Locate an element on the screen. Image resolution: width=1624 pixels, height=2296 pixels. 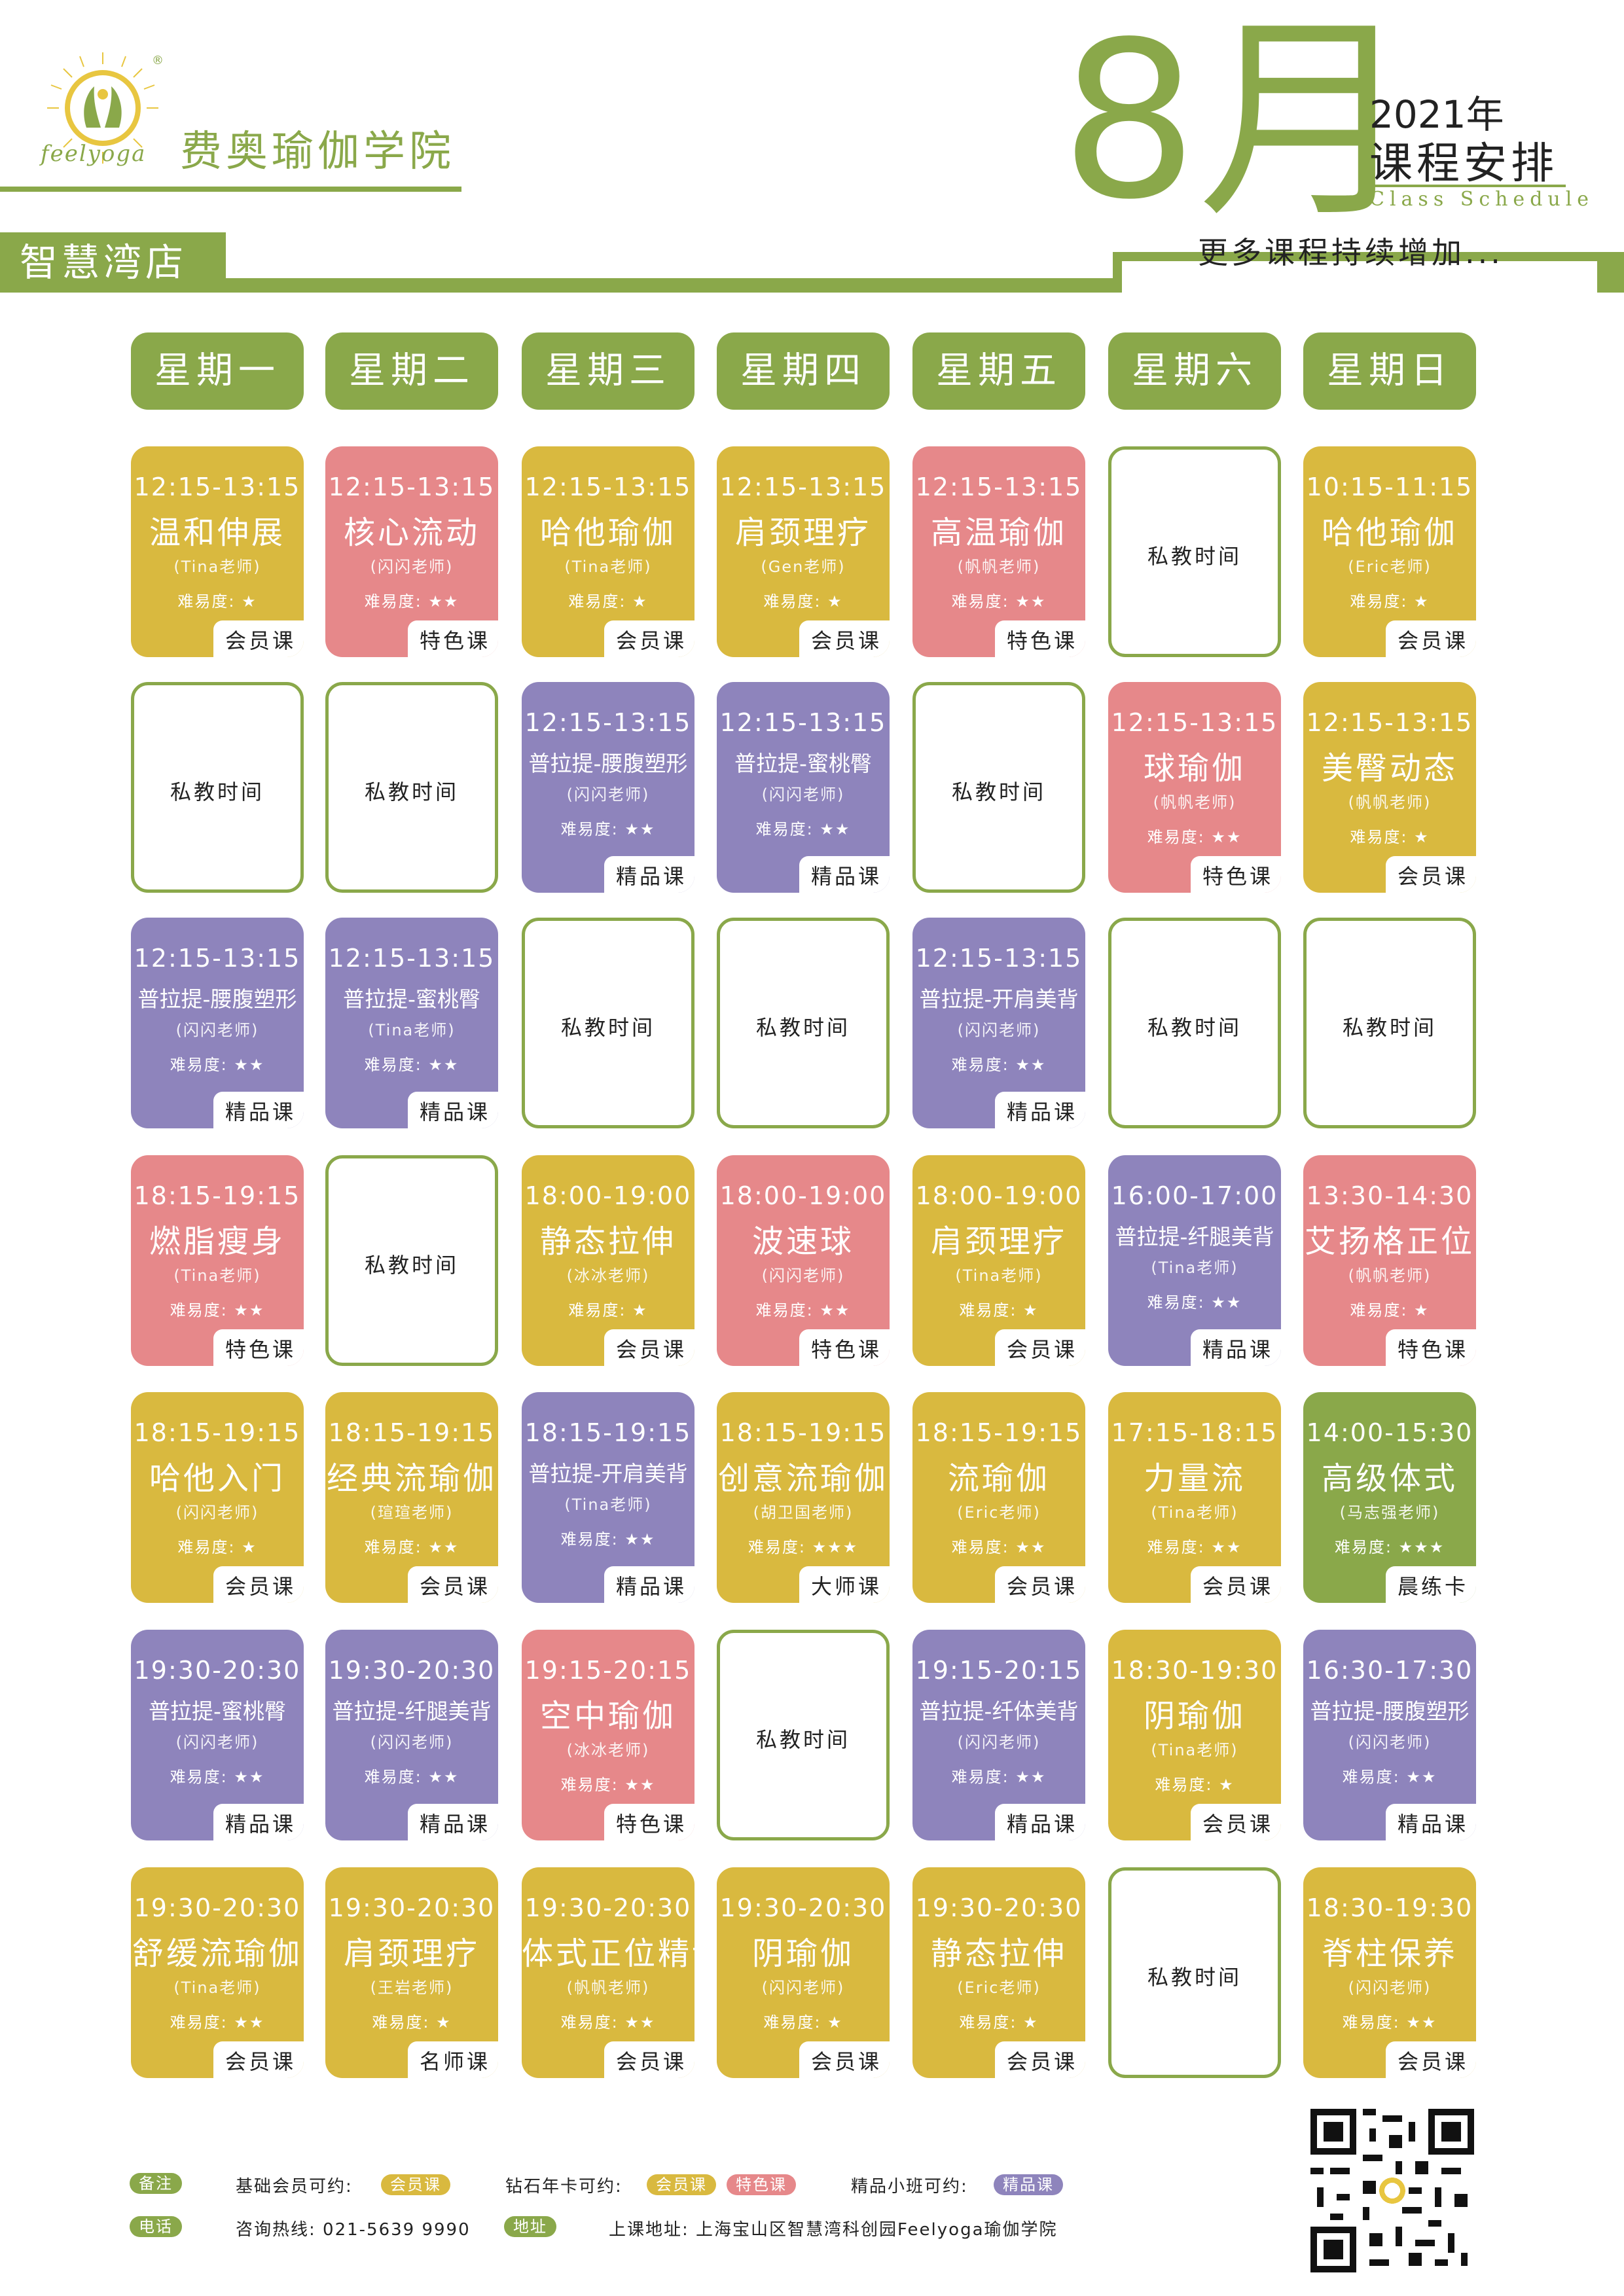
class-card: 18:15-19:15 创意流瑜伽 (胡卫国老师) 难易度: ★★★ 大师课 is located at coordinates (803, 1497).